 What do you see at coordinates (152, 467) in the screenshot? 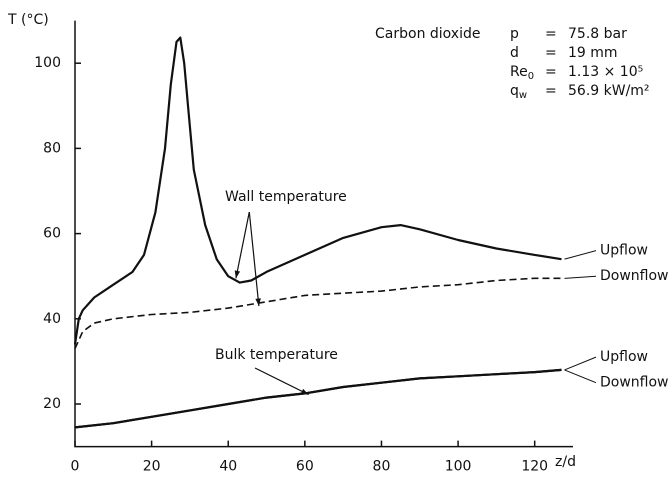
I see `x-tick-label: 20` at bounding box center [152, 467].